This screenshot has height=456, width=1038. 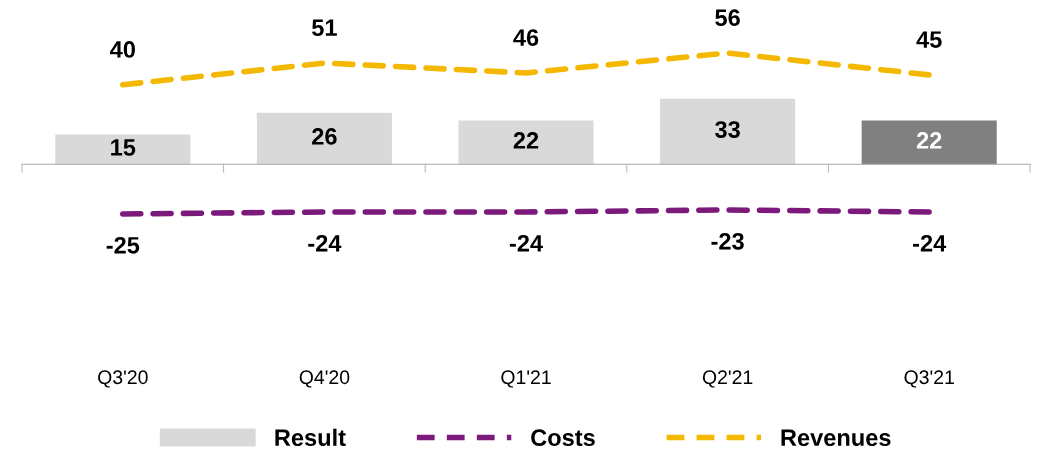 What do you see at coordinates (123, 245) in the screenshot?
I see `data-label: -25` at bounding box center [123, 245].